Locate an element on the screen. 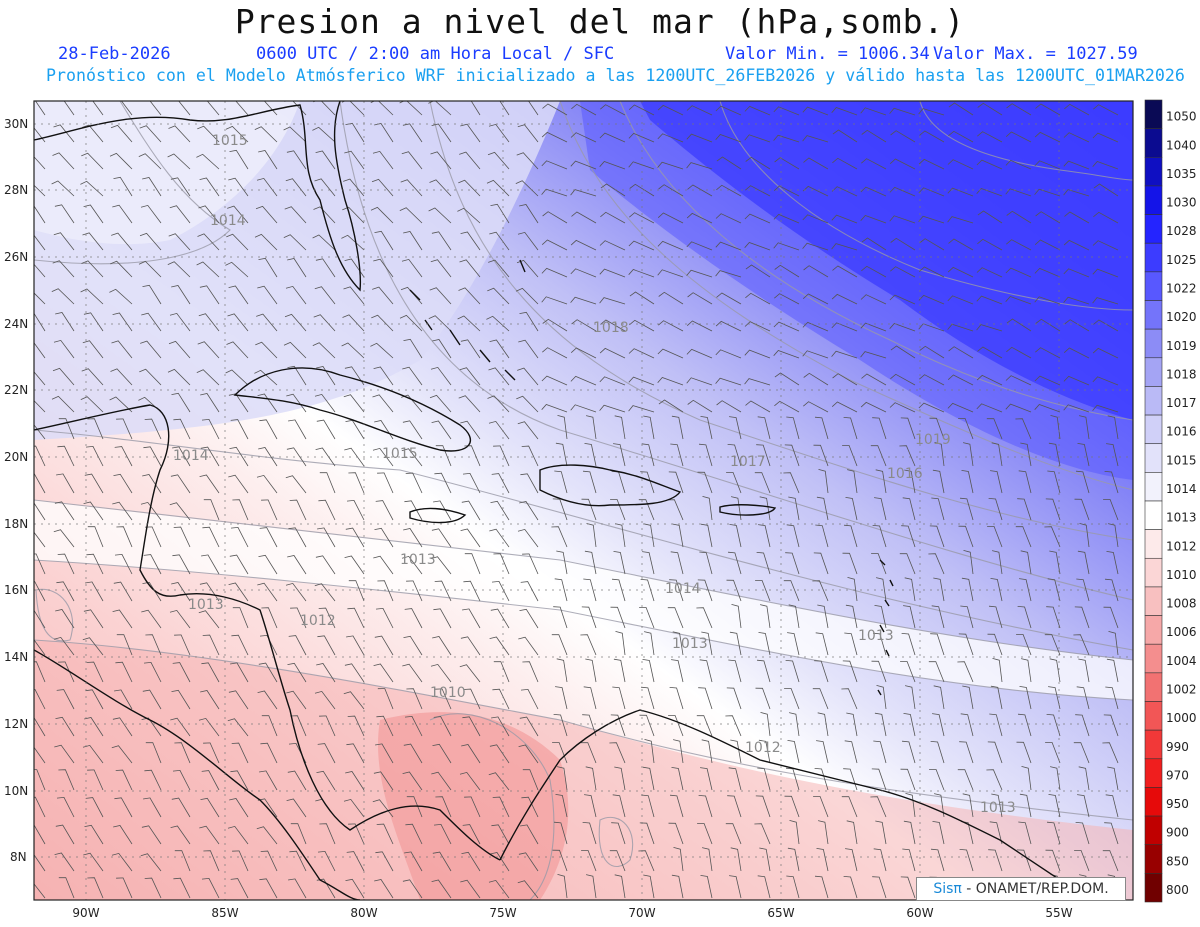  contour-label: 1012 is located at coordinates (763, 748).